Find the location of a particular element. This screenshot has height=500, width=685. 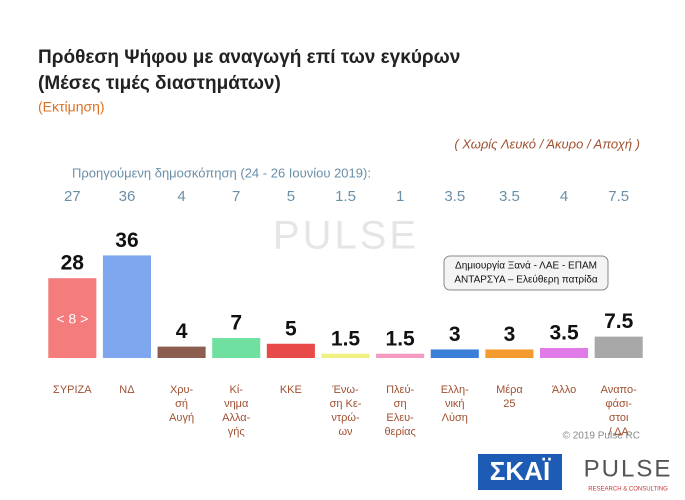

x-tick-label: ΣΥΡΙΖΑ is located at coordinates (72, 390).